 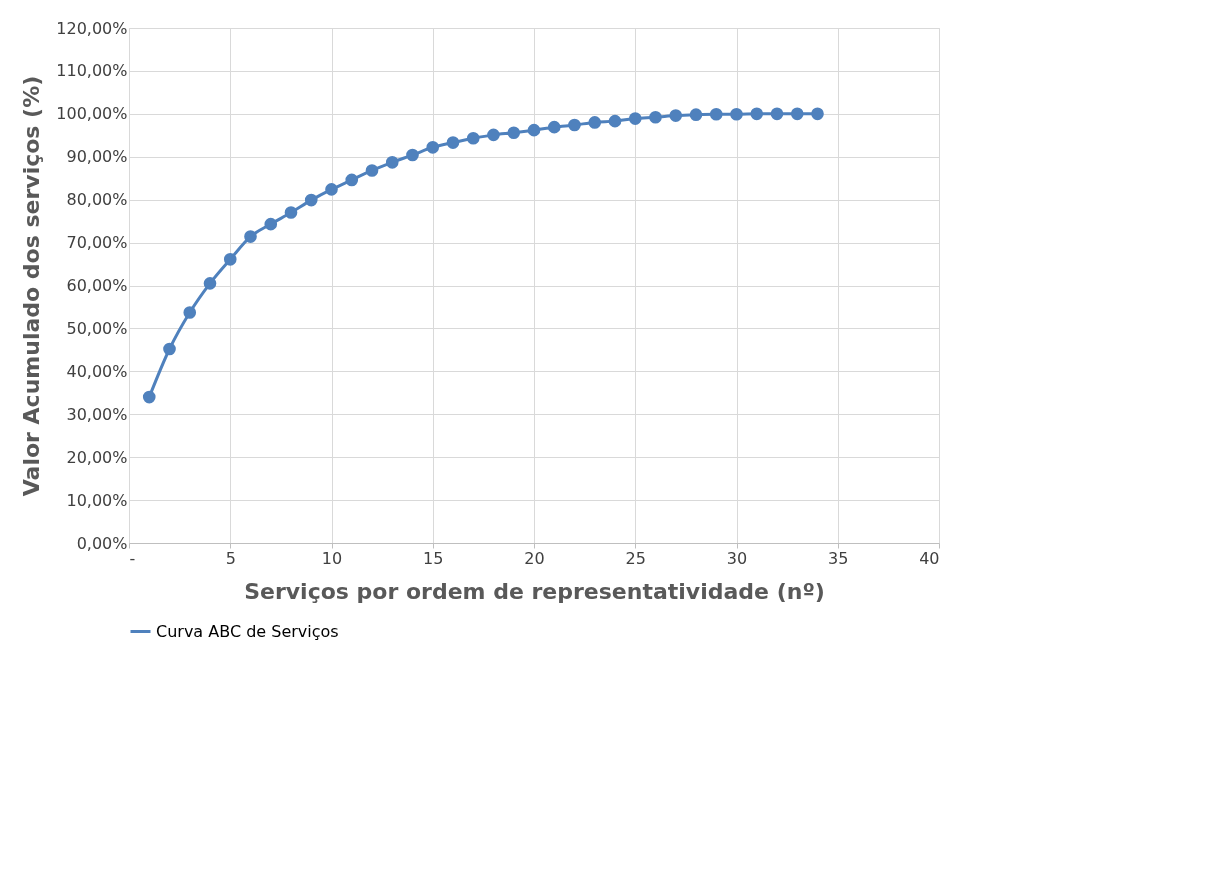 I want to click on x-tick-label: 5, so click(x=230, y=558).